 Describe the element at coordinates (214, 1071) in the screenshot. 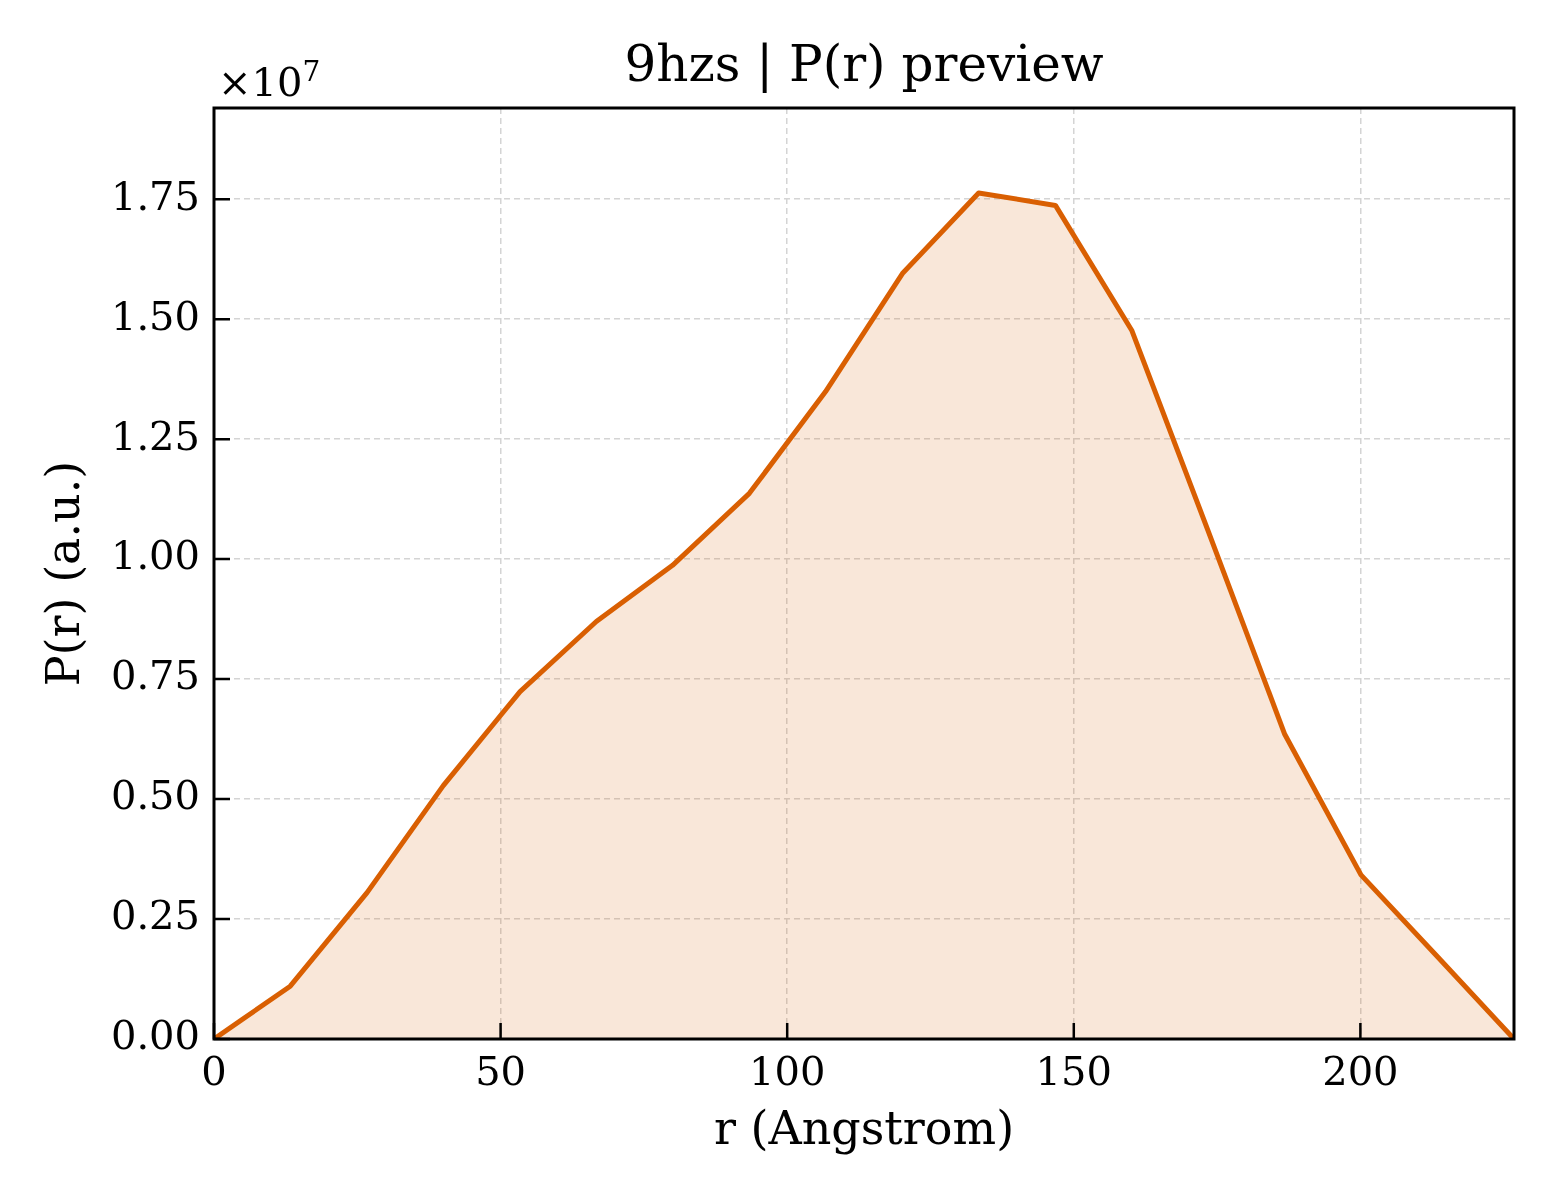

I see `x-tick-label: 0` at that location.